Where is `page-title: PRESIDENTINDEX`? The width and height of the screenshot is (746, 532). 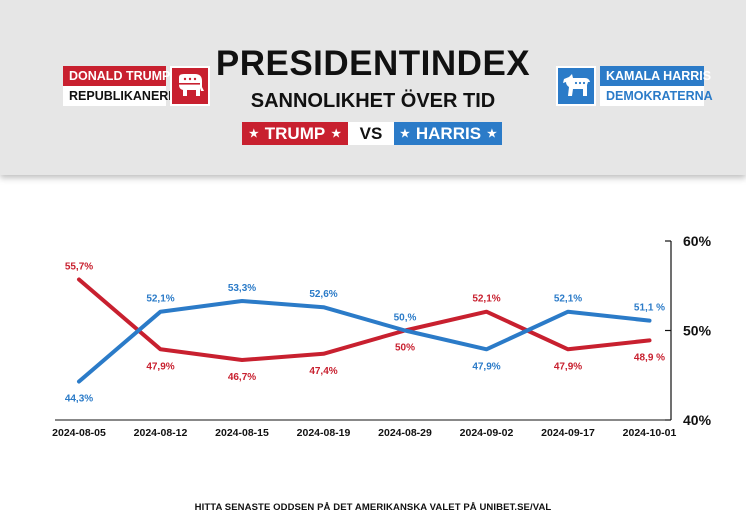
page-title: PRESIDENTINDEX is located at coordinates (373, 63).